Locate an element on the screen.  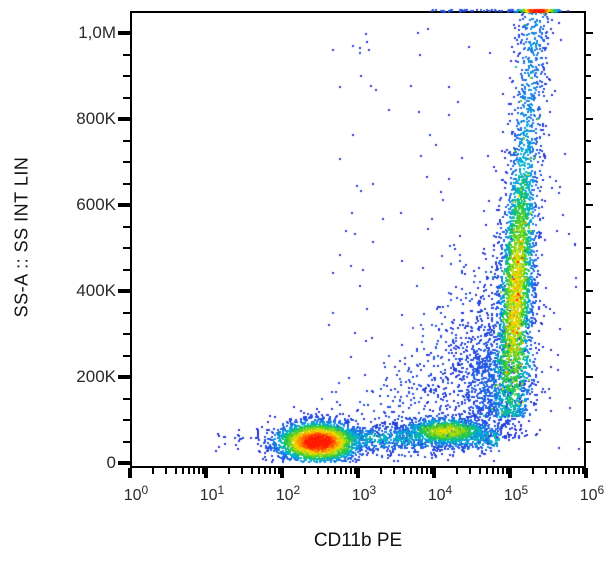
x-tick-exponent: 0 is located at coordinates (145, 490).